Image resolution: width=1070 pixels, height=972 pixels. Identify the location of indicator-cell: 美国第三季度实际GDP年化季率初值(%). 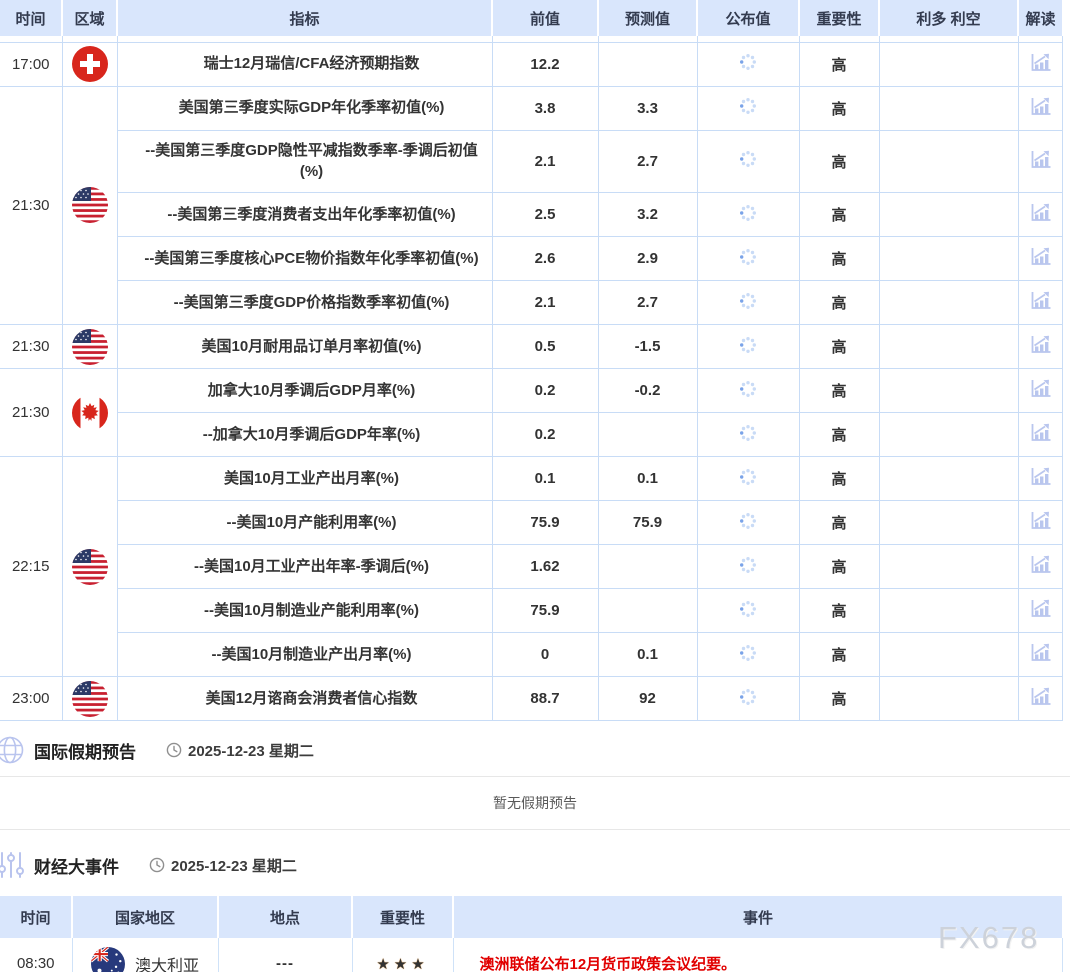
(304, 108).